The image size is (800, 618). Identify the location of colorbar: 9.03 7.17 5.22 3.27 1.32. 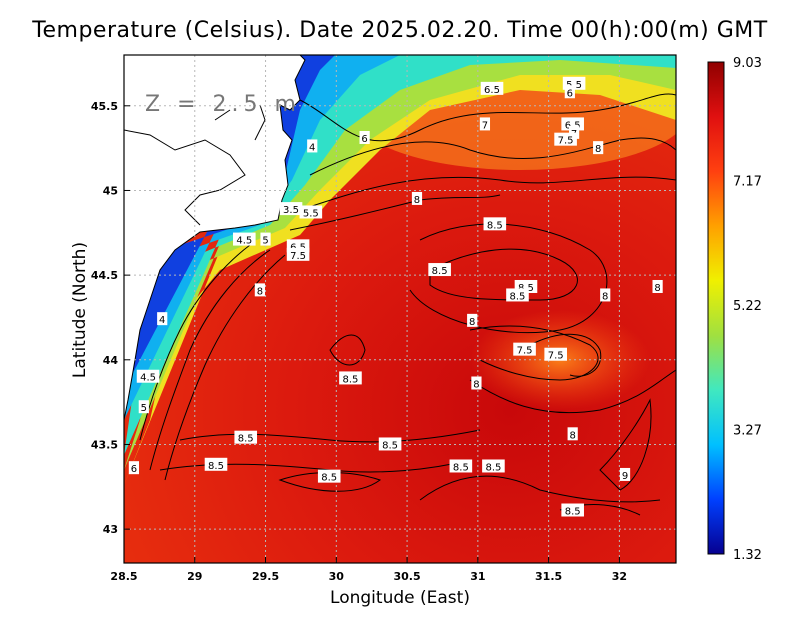
(734, 309).